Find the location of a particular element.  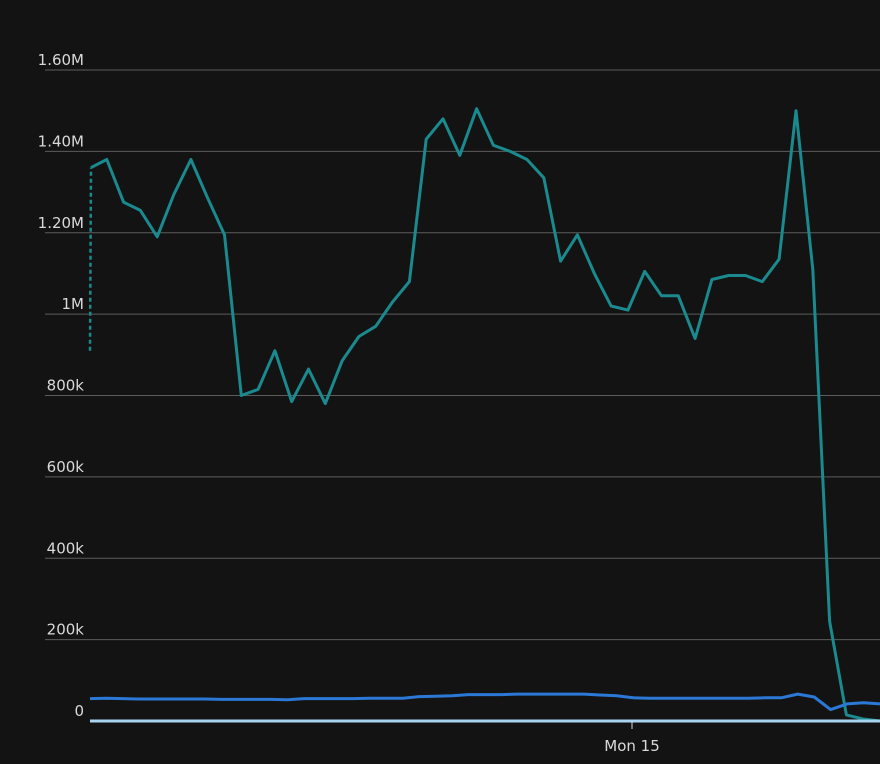

y-tick-label: 200k is located at coordinates (66, 630).